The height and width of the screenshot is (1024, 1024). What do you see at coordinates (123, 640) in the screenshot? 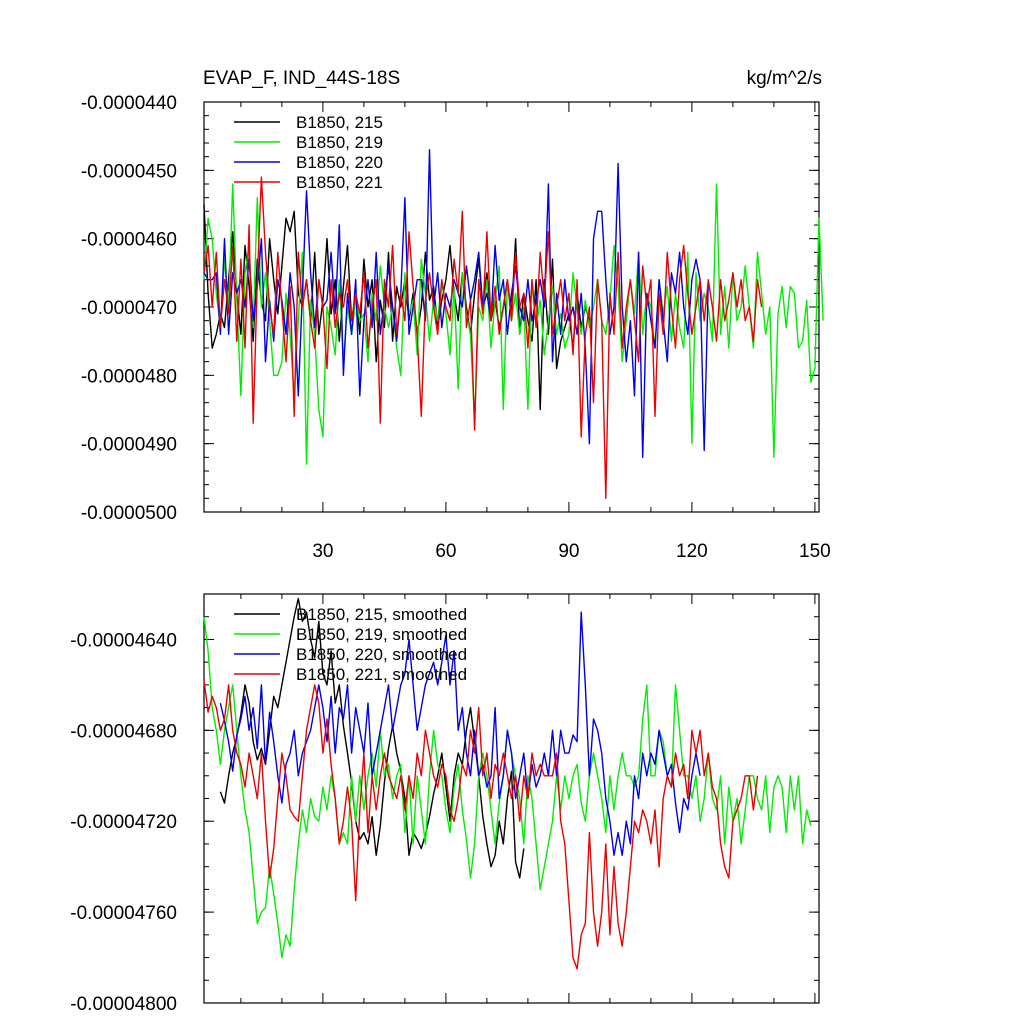
I see `bottom-y-tick-label: -0.00004640` at bounding box center [123, 640].